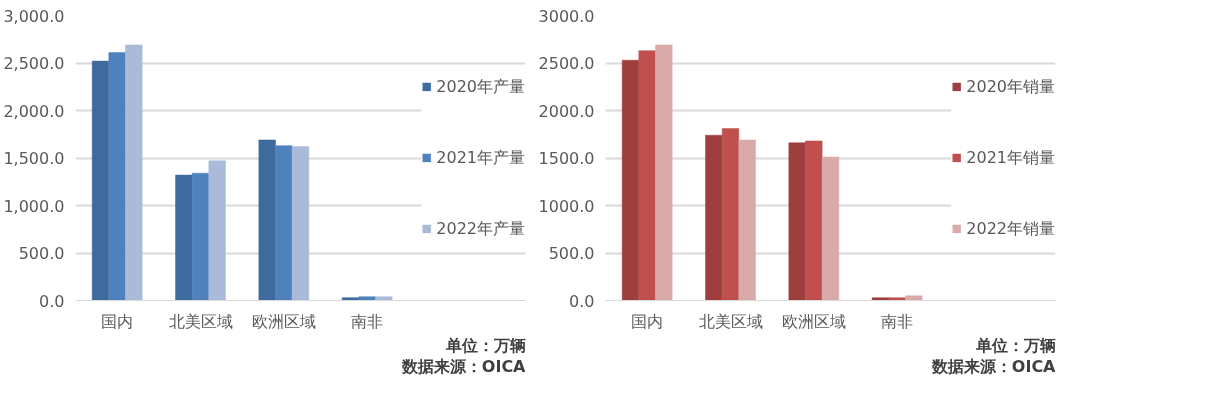  Describe the element at coordinates (566, 16) in the screenshot. I see `y-tick-label: 3000.0` at that location.